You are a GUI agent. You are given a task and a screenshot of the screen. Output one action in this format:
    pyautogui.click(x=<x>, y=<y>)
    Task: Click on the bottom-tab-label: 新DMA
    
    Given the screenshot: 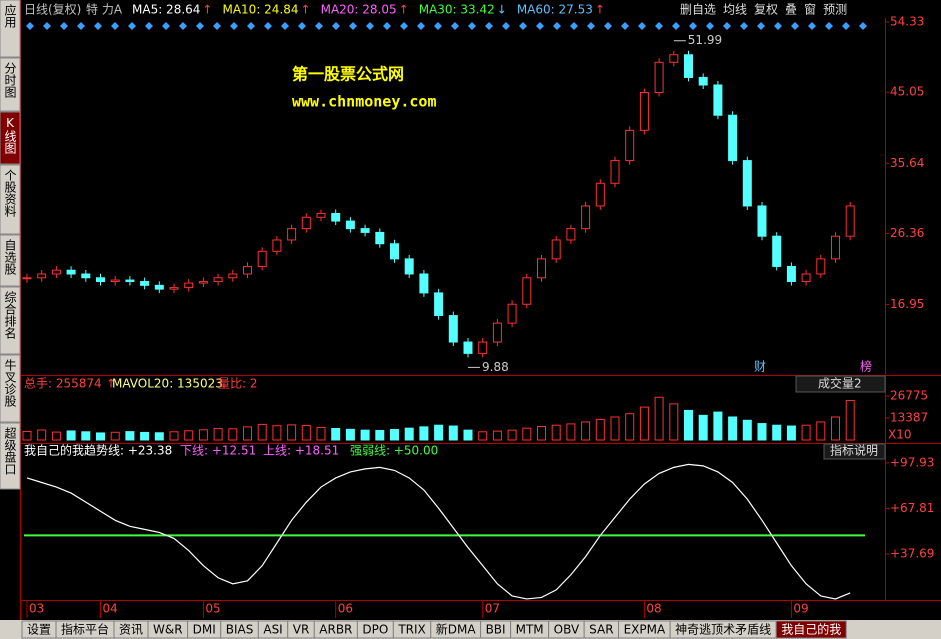 What is the action you would take?
    pyautogui.click(x=456, y=629)
    